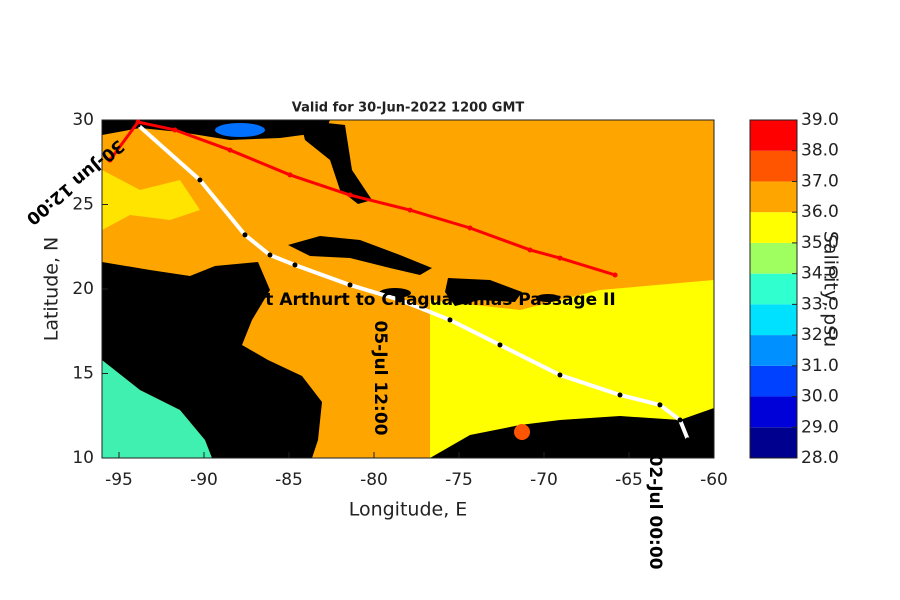 The image size is (900, 600). What do you see at coordinates (360, 255) in the screenshot?
I see `cuba` at bounding box center [360, 255].